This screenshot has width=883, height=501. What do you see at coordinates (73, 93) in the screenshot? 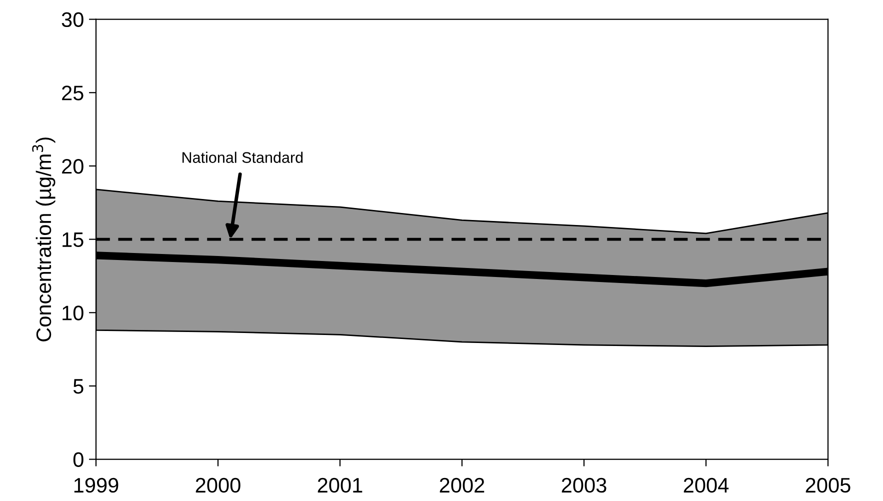
I see `y-tick-label: 25` at bounding box center [73, 93].